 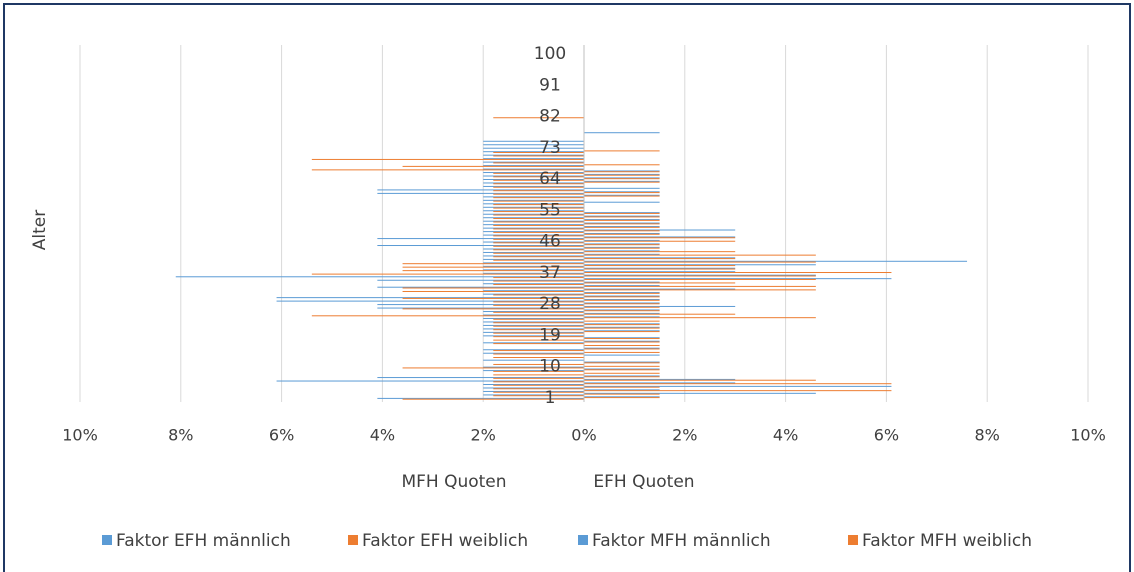 What do you see at coordinates (987, 435) in the screenshot?
I see `x-tick-label: 8%` at bounding box center [987, 435].